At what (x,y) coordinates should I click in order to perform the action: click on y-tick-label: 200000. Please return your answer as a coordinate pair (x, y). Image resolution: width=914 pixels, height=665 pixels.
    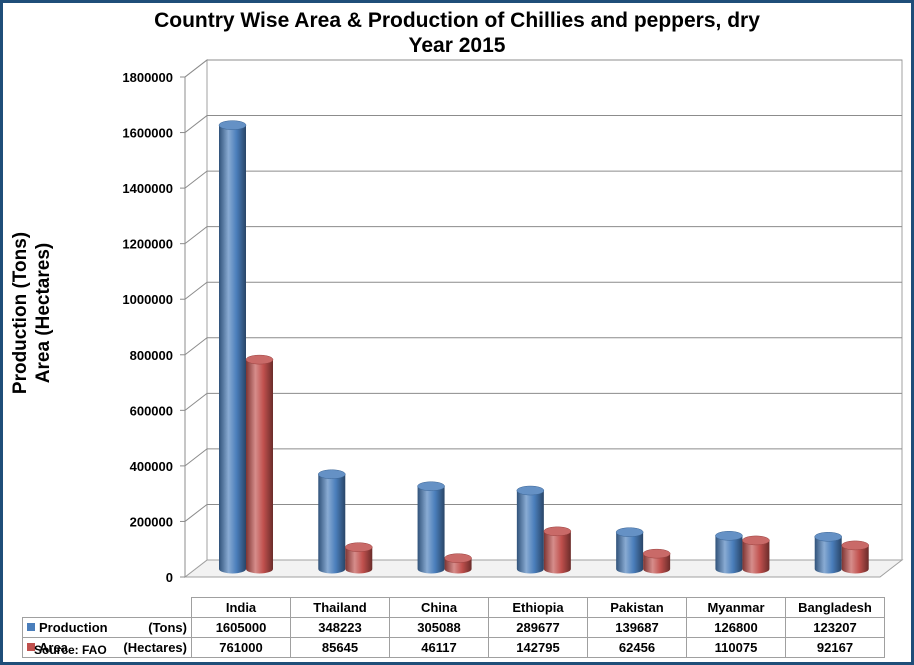
    Looking at the image, I should click on (151, 521).